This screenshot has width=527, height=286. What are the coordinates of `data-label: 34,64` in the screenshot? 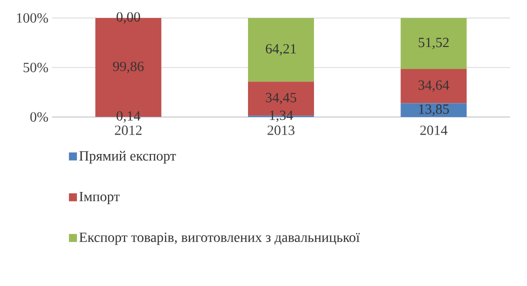 It's located at (434, 86).